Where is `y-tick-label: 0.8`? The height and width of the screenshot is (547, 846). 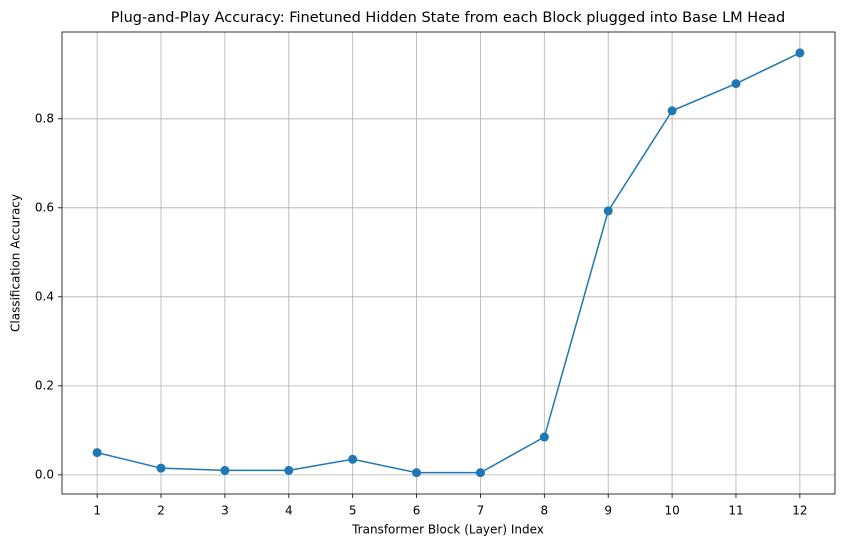 y-tick-label: 0.8 is located at coordinates (44, 118).